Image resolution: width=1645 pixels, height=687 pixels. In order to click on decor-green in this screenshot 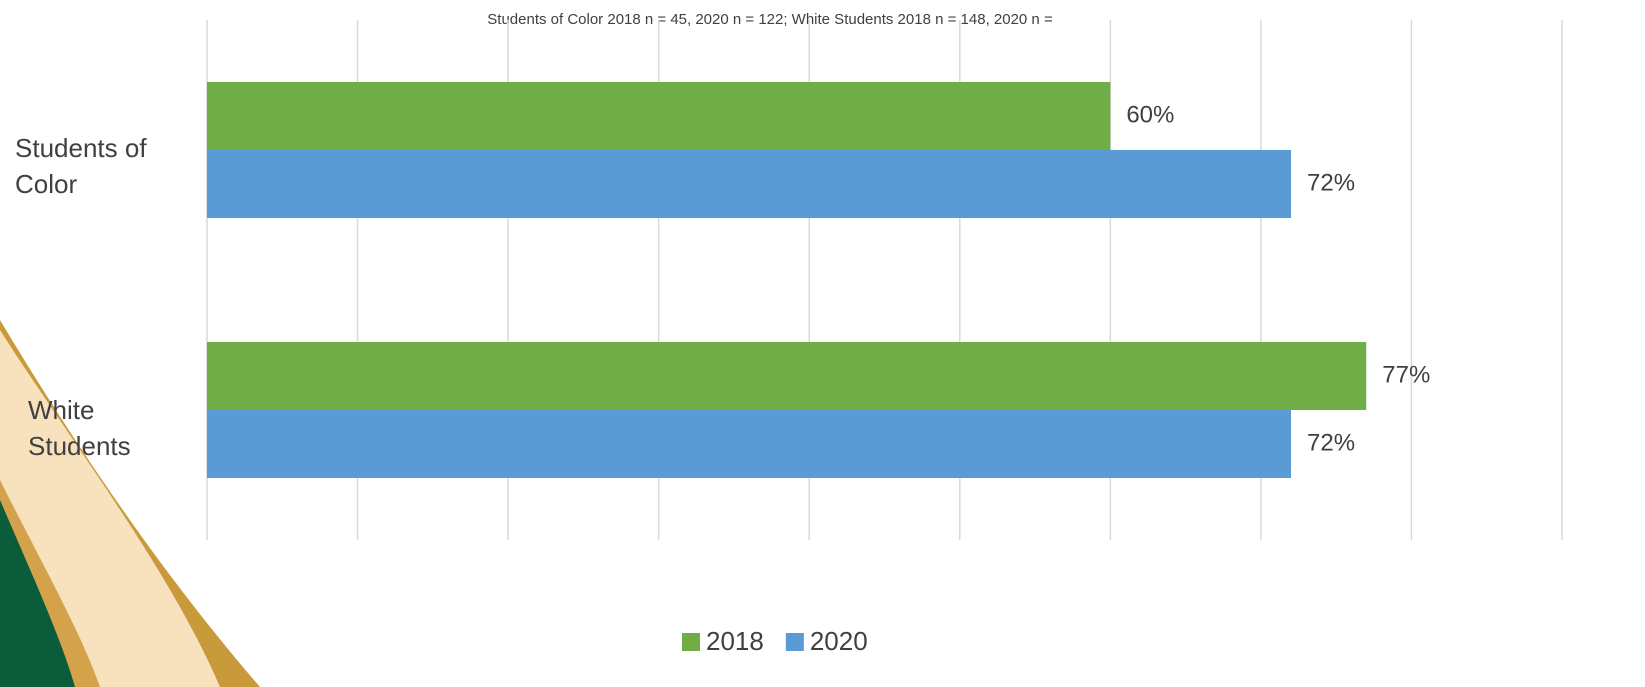, I will do `click(37, 593)`.